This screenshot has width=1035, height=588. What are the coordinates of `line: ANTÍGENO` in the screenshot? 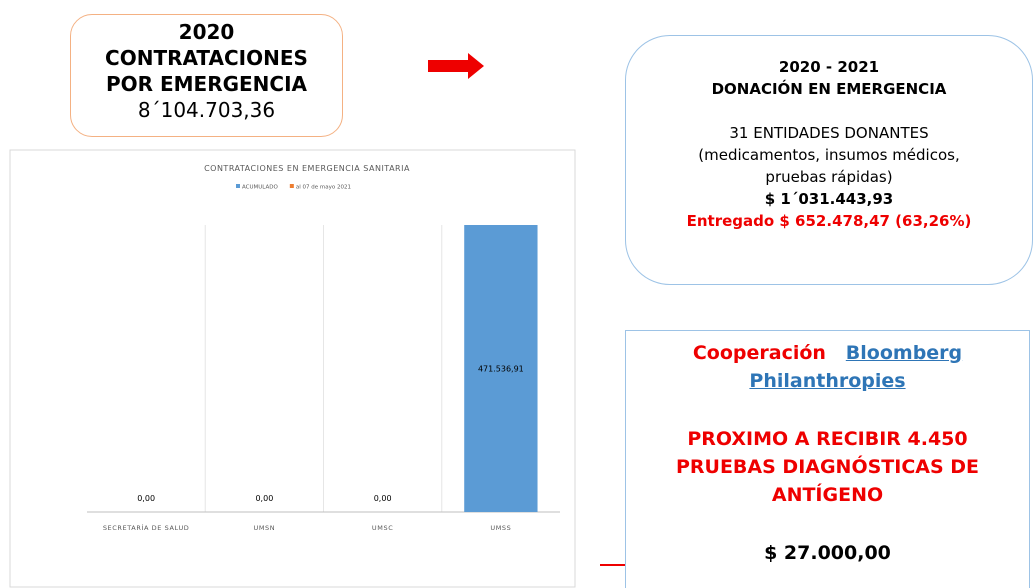 It's located at (827, 495).